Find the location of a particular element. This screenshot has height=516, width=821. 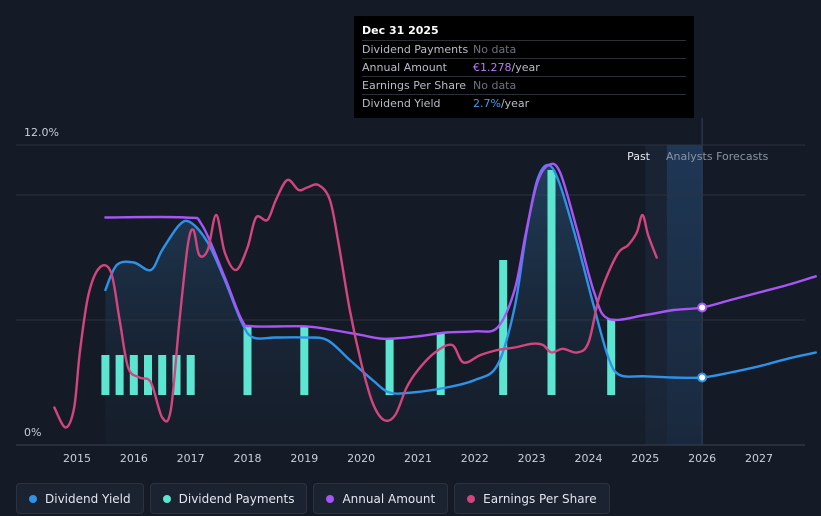

x-tick-label: 2024 is located at coordinates (588, 458).